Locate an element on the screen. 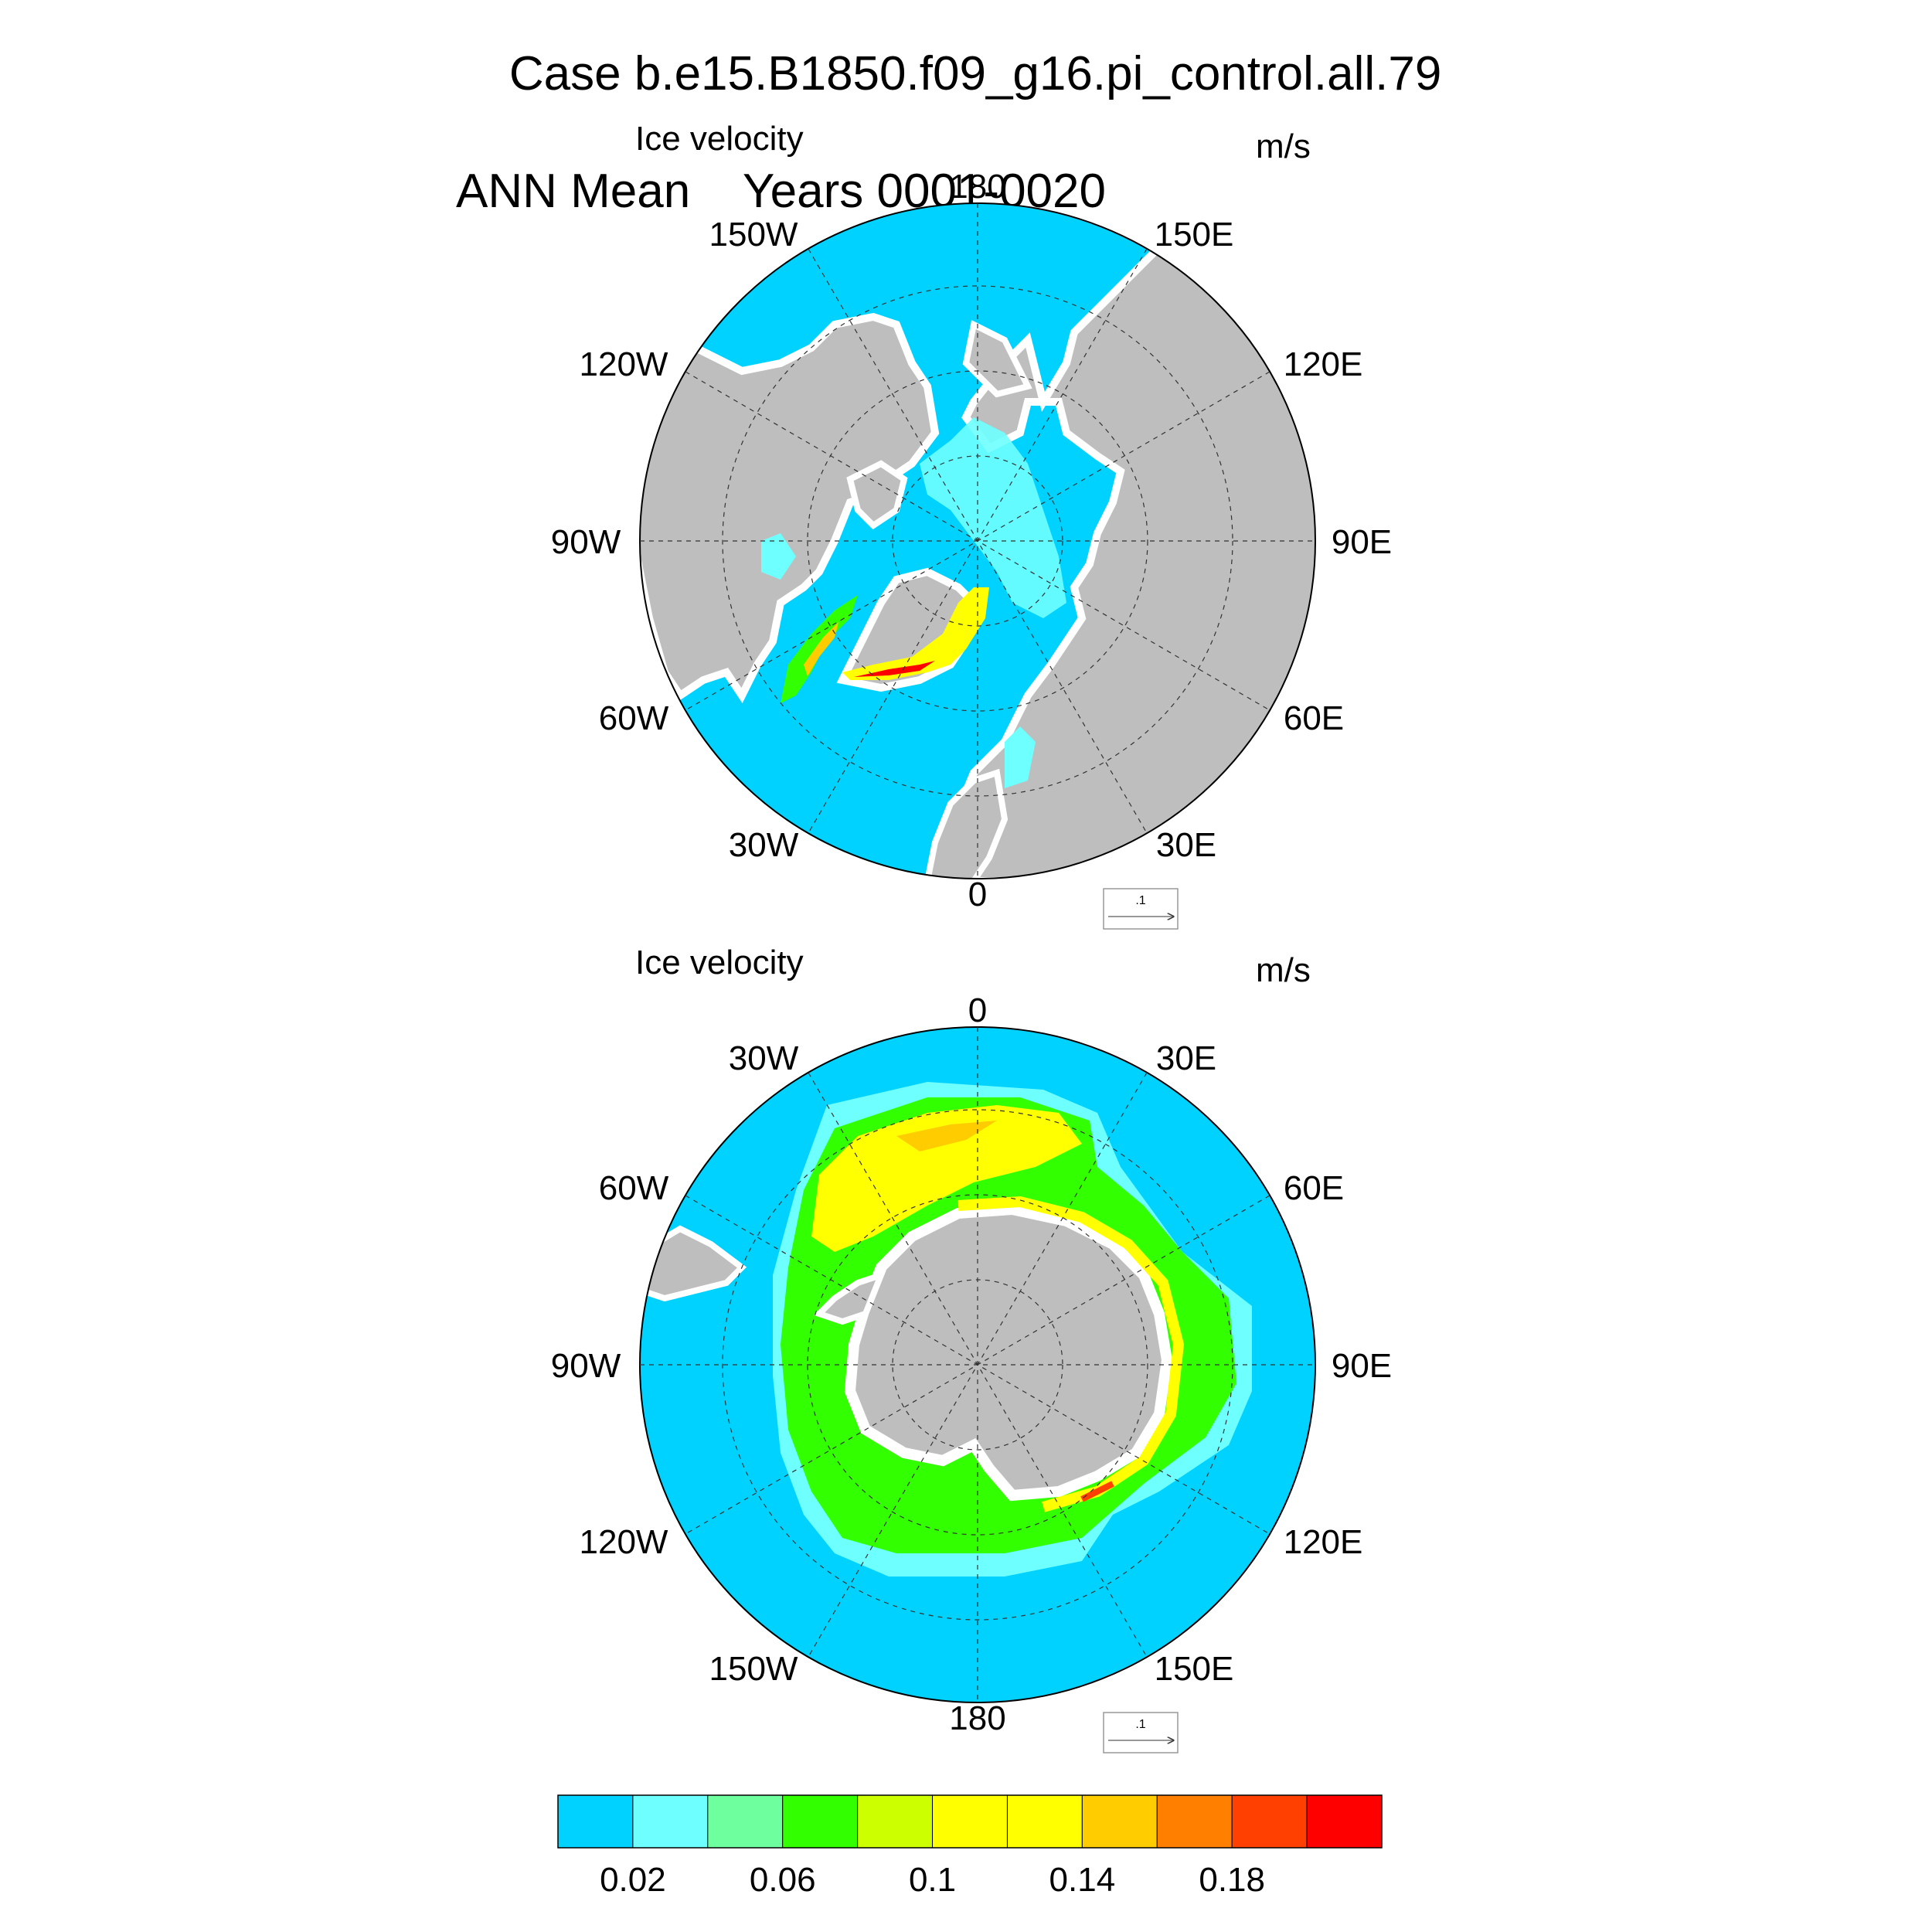 The width and height of the screenshot is (1932, 1932). south-field-label: Ice velocity is located at coordinates (720, 963).